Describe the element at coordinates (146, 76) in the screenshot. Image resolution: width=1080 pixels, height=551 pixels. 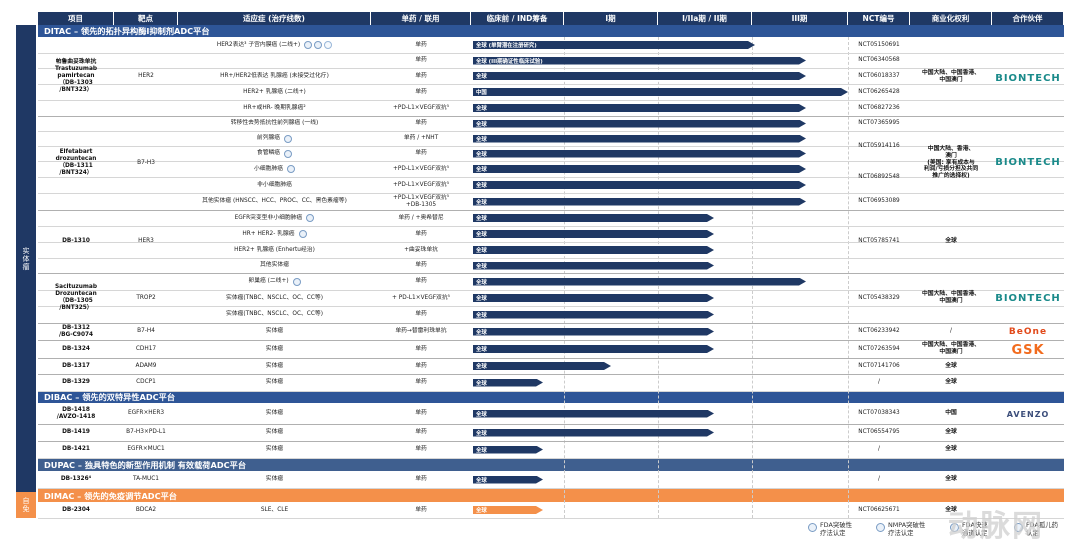
I see `target-her2: HER2` at that location.